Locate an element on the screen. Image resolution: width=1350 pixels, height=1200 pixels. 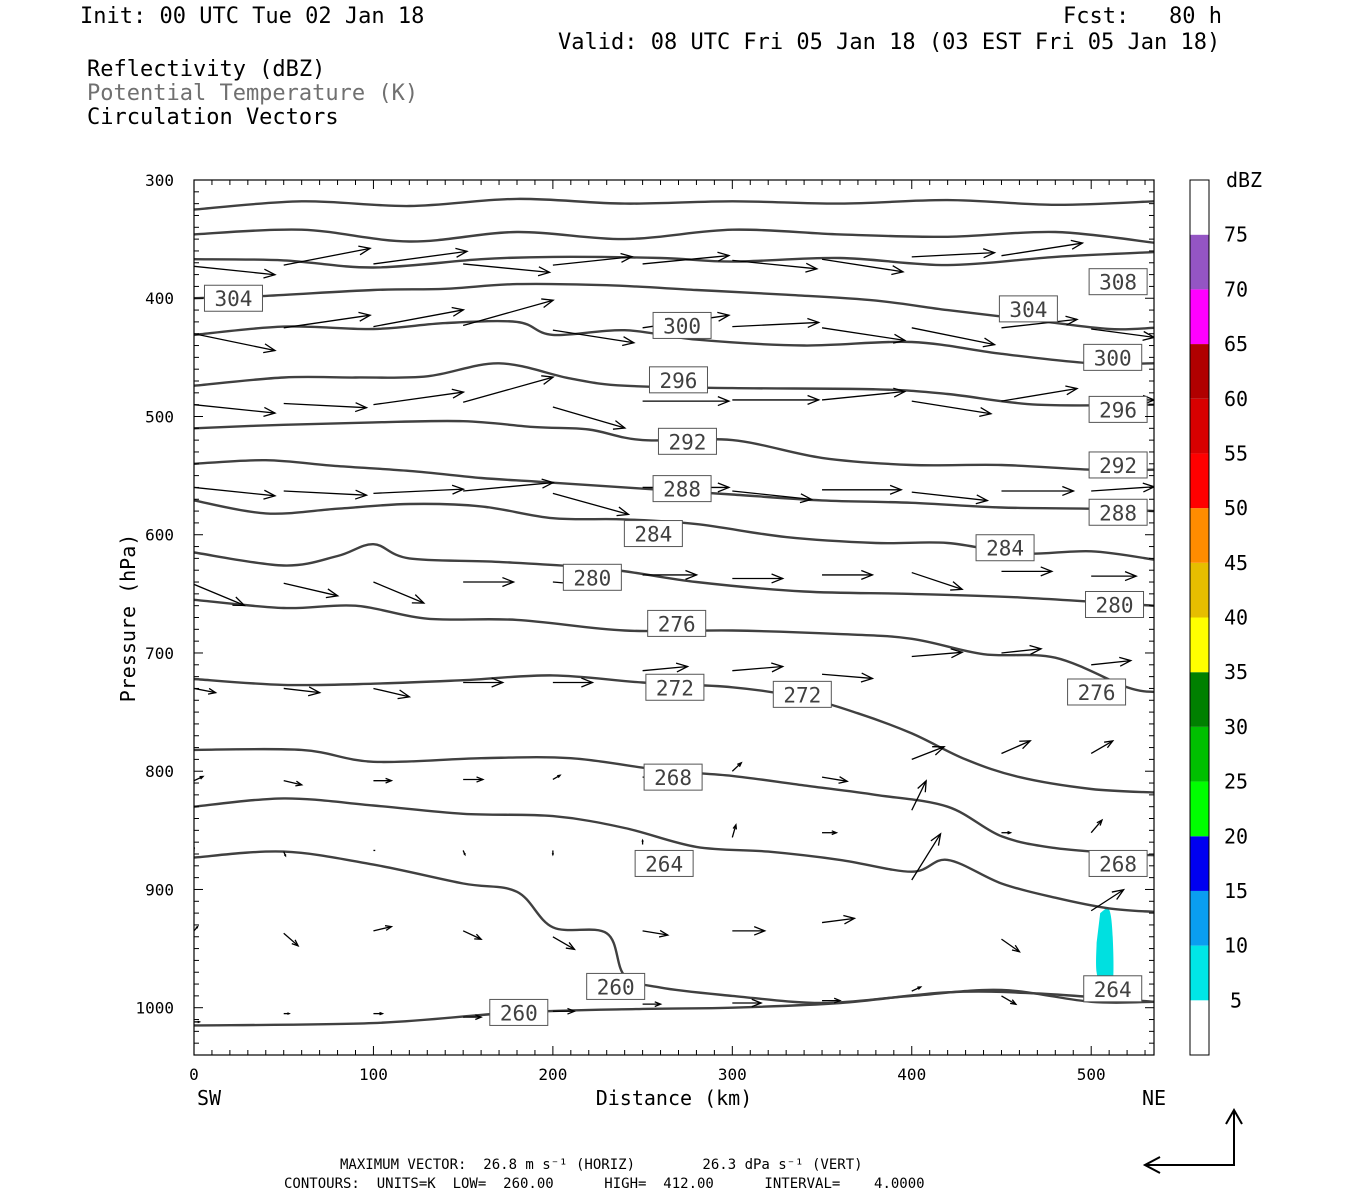
colorbar-tick-label: 75 is located at coordinates (1236, 235).